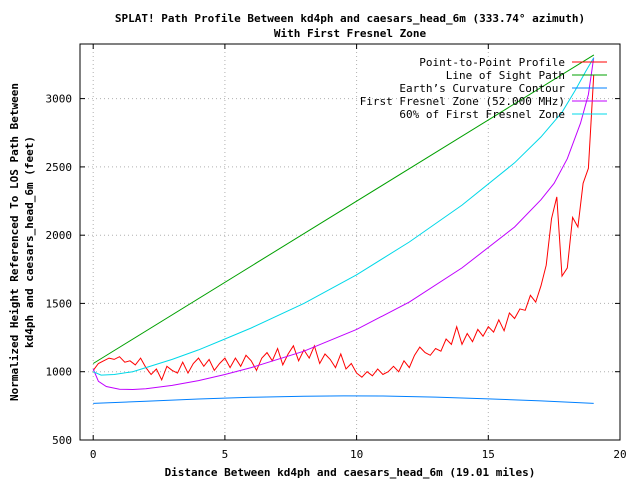  What do you see at coordinates (225, 454) in the screenshot?
I see `x-tick-label: 5` at bounding box center [225, 454].